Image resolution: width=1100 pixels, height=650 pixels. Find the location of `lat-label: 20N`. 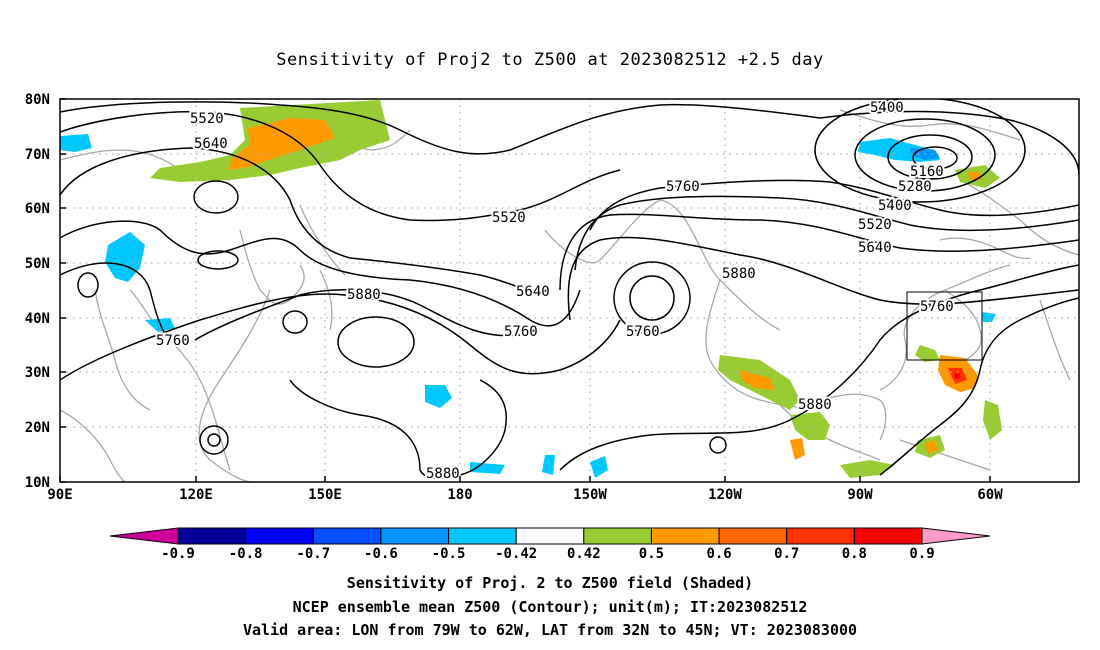

lat-label: 20N is located at coordinates (37, 428).